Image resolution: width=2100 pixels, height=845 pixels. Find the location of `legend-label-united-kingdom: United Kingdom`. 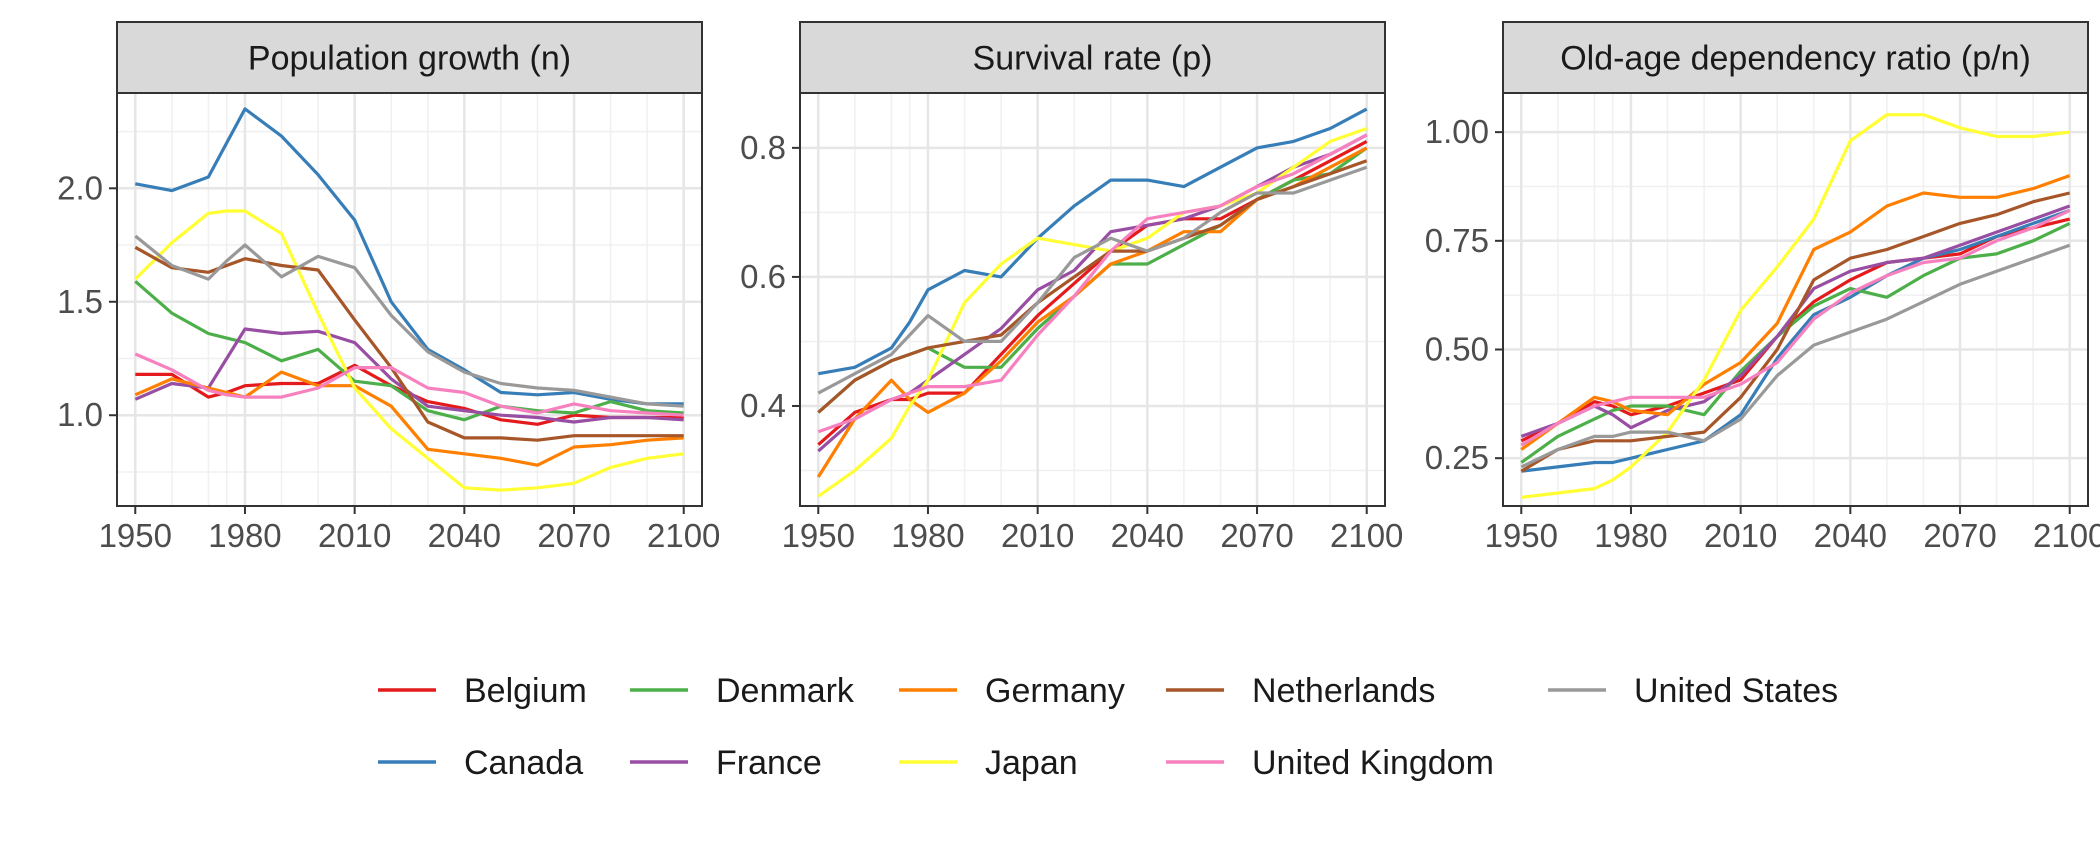

legend-label-united-kingdom: United Kingdom is located at coordinates (1373, 763).